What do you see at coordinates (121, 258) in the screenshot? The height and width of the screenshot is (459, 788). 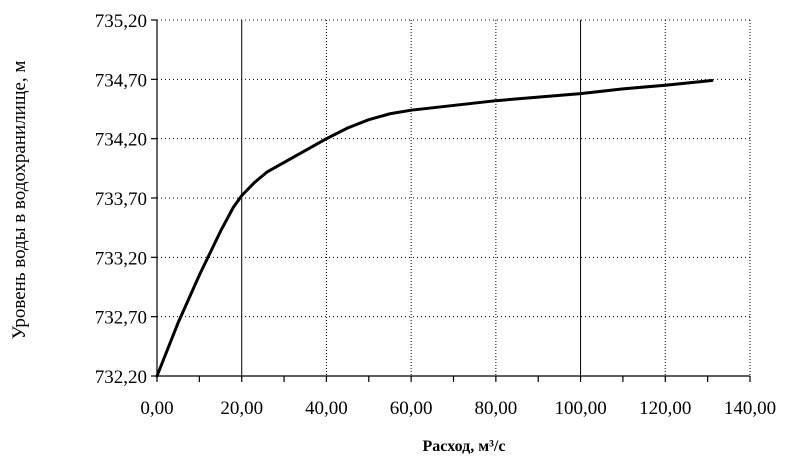 I see `y-tick-label: 733,20` at bounding box center [121, 258].